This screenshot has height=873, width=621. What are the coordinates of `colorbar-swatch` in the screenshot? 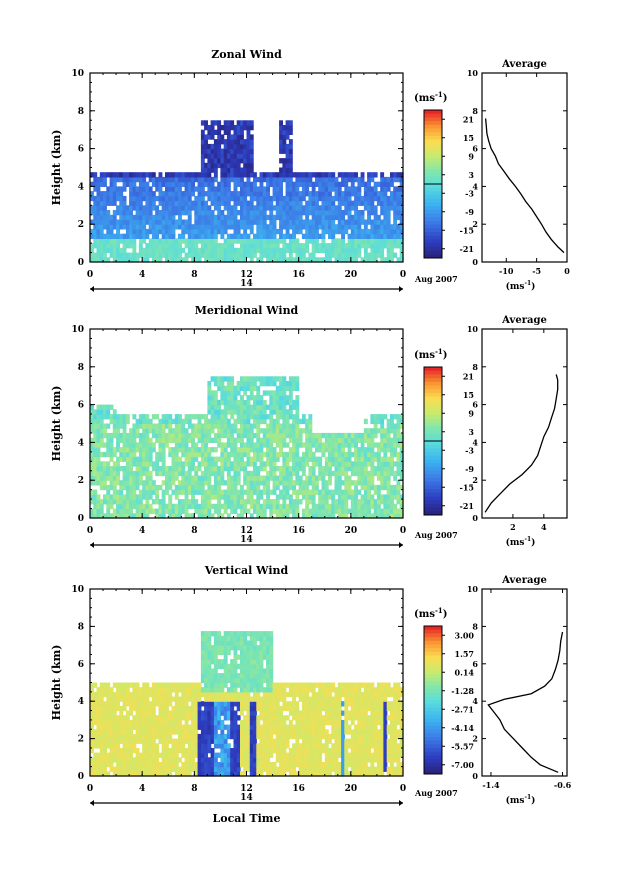 It's located at (433, 234).